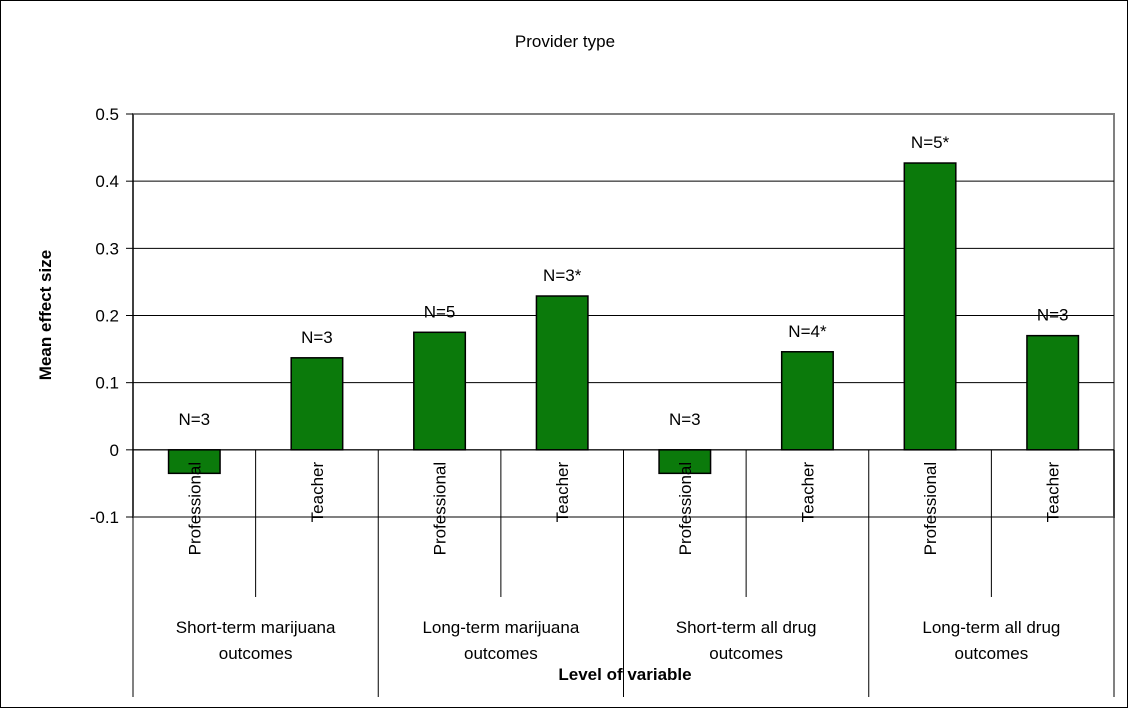  What do you see at coordinates (107, 114) in the screenshot?
I see `y-tick-label: 0.5` at bounding box center [107, 114].